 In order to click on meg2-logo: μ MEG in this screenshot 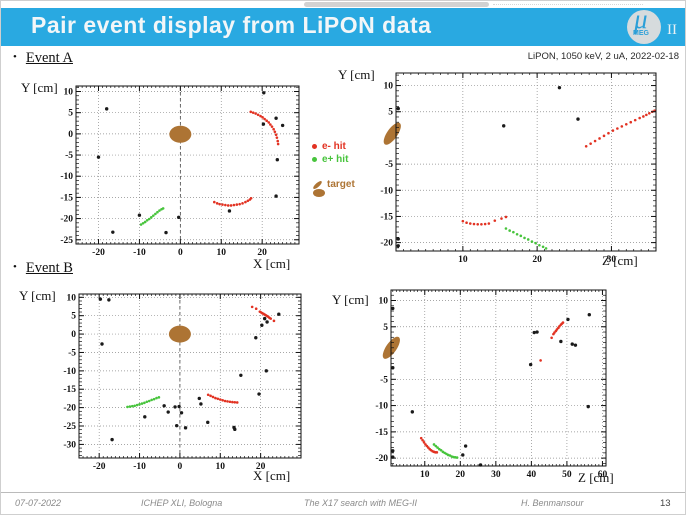, I will do `click(644, 24)`.